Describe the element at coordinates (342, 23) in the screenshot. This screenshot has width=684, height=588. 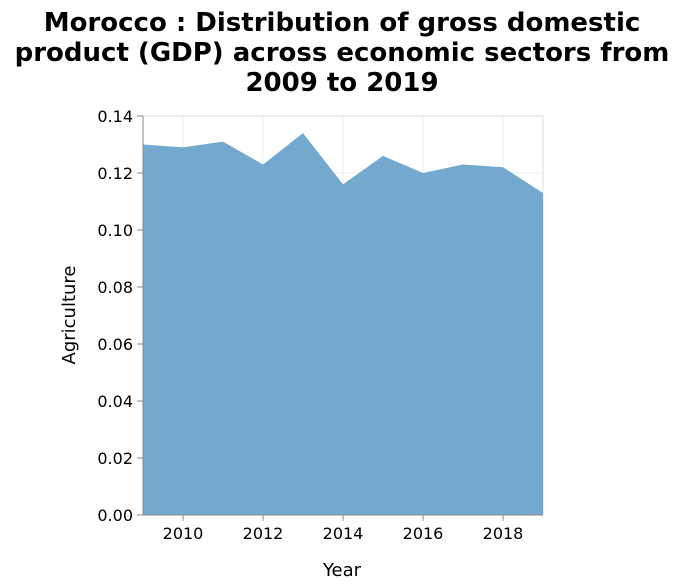
I see `chart-title-line-1: Morocco : Distribution of gross domestic` at that location.